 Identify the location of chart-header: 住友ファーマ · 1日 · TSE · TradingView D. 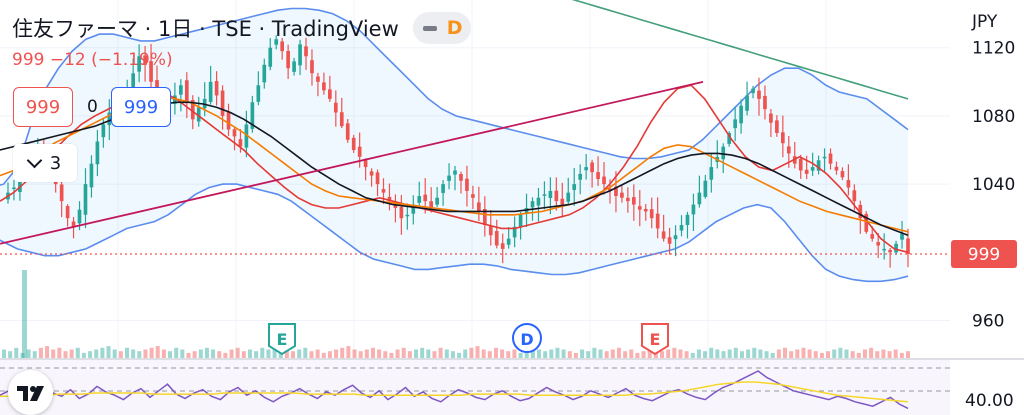
(241, 28).